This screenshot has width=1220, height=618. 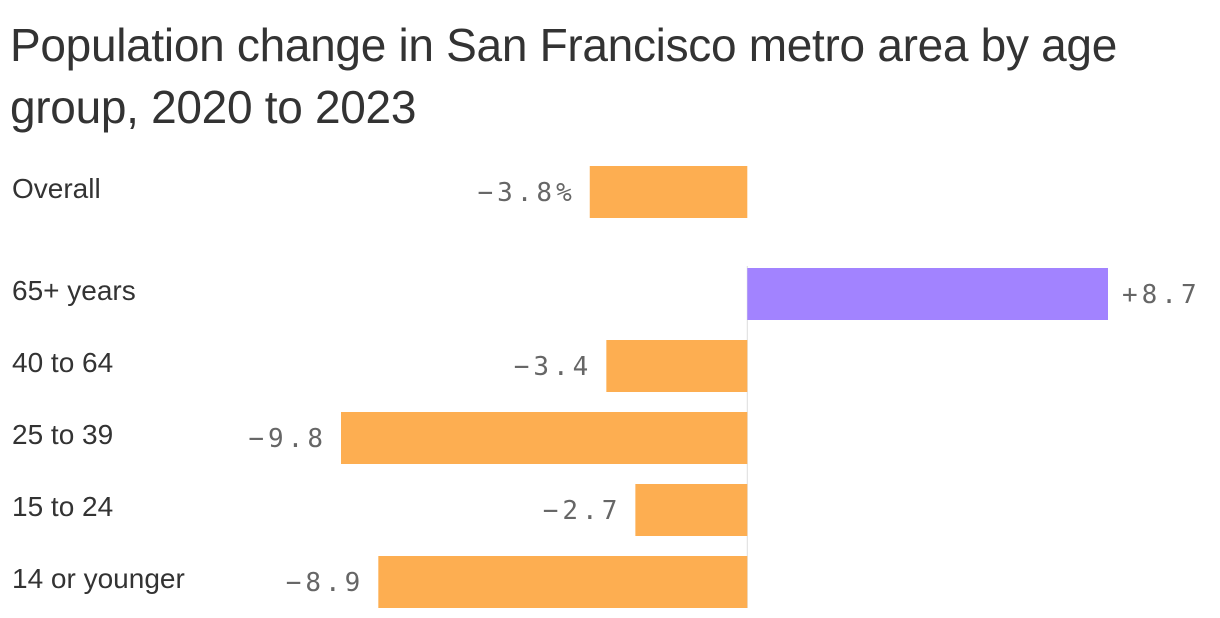 I want to click on category-label: Overall, so click(x=56, y=188).